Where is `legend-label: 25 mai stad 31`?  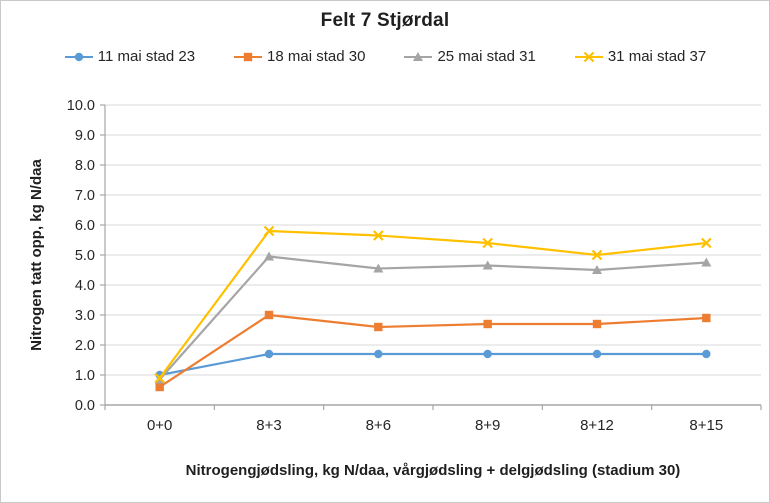 legend-label: 25 mai stad 31 is located at coordinates (486, 56).